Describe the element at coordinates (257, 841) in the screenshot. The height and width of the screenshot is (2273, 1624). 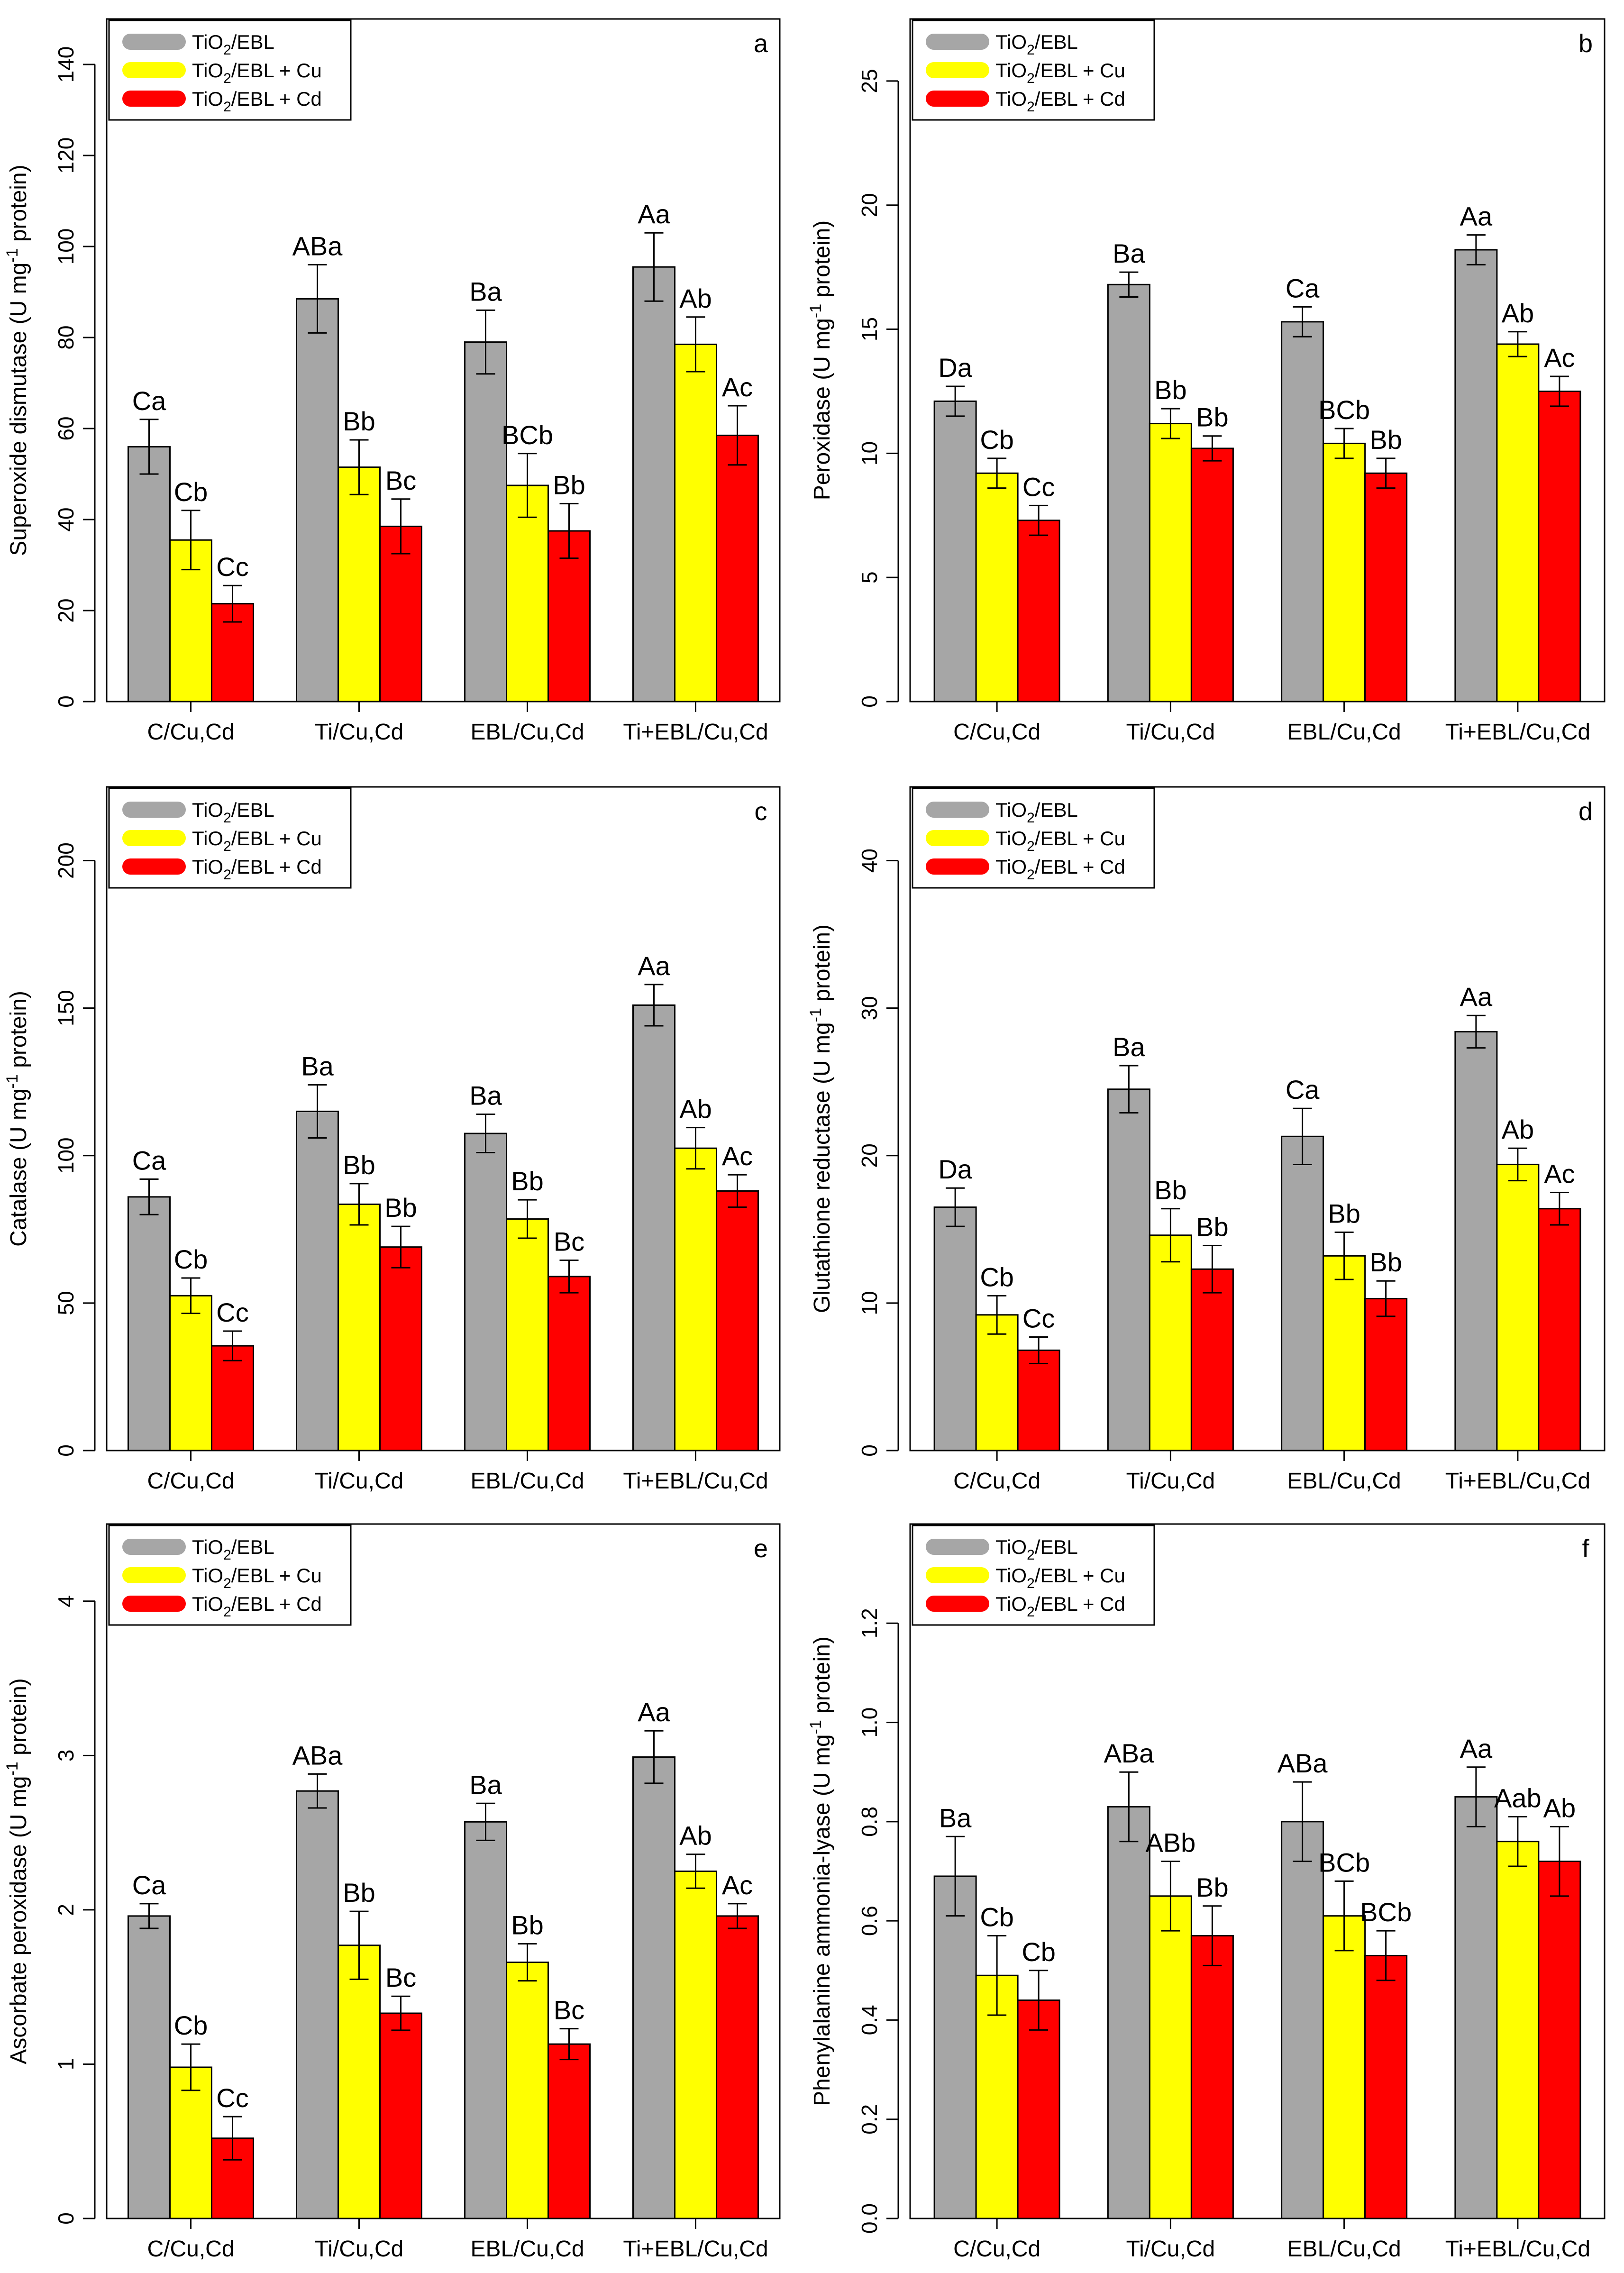
I see `legend-label: TiO2/EBL + Cu` at that location.